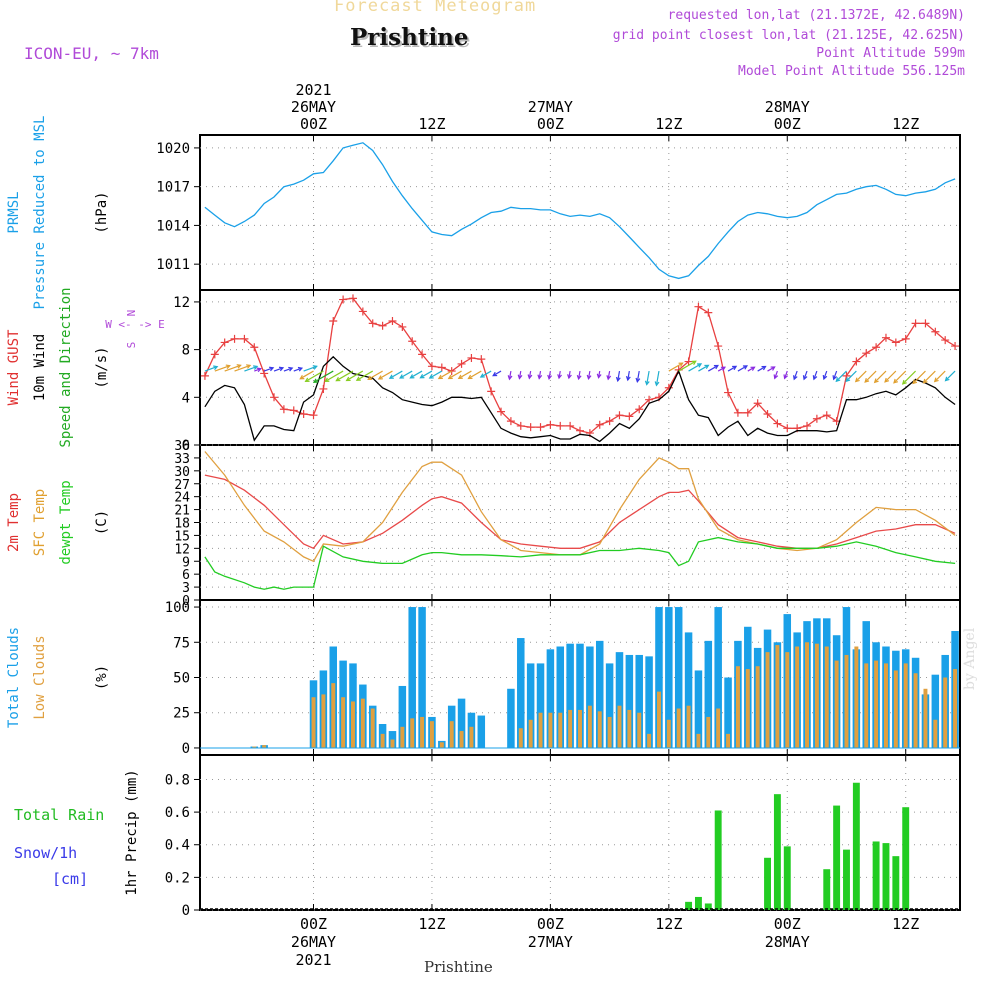  What do you see at coordinates (177, 813) in the screenshot?
I see `y-tick-label: 0.6` at bounding box center [177, 813].